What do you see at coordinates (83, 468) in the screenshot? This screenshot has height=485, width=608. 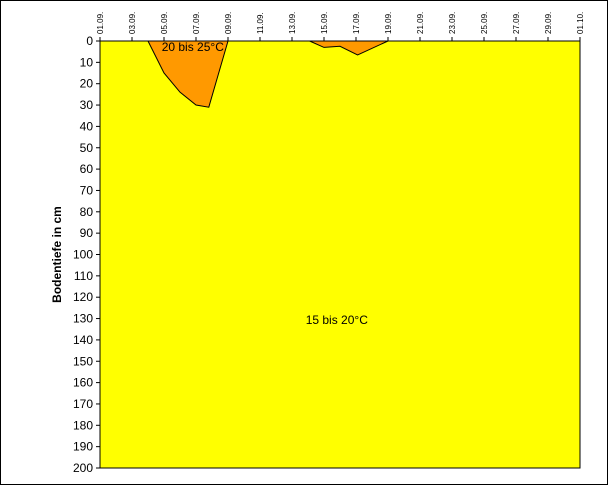 I see `y-tick-label: 200` at bounding box center [83, 468].